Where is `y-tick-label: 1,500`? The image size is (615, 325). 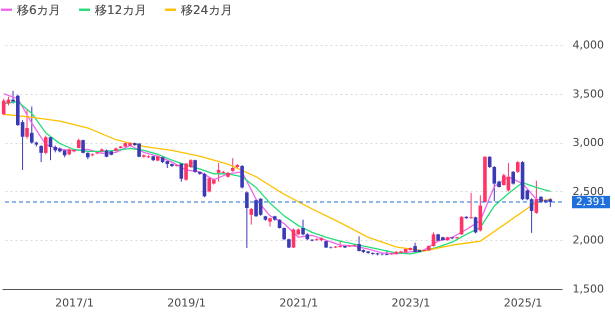 y-tick-label: 1,500 is located at coordinates (588, 289).